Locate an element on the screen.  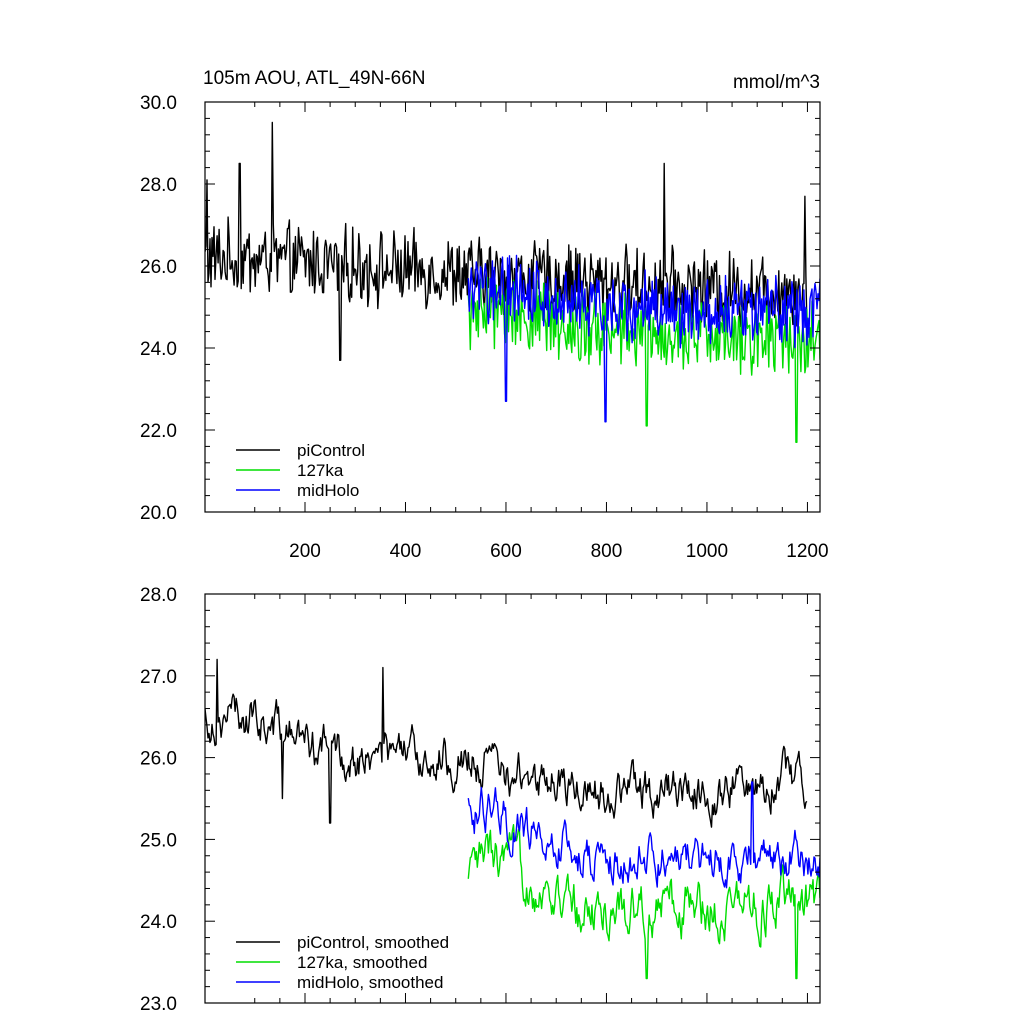
y-tick-label: 22.0 is located at coordinates (158, 431).